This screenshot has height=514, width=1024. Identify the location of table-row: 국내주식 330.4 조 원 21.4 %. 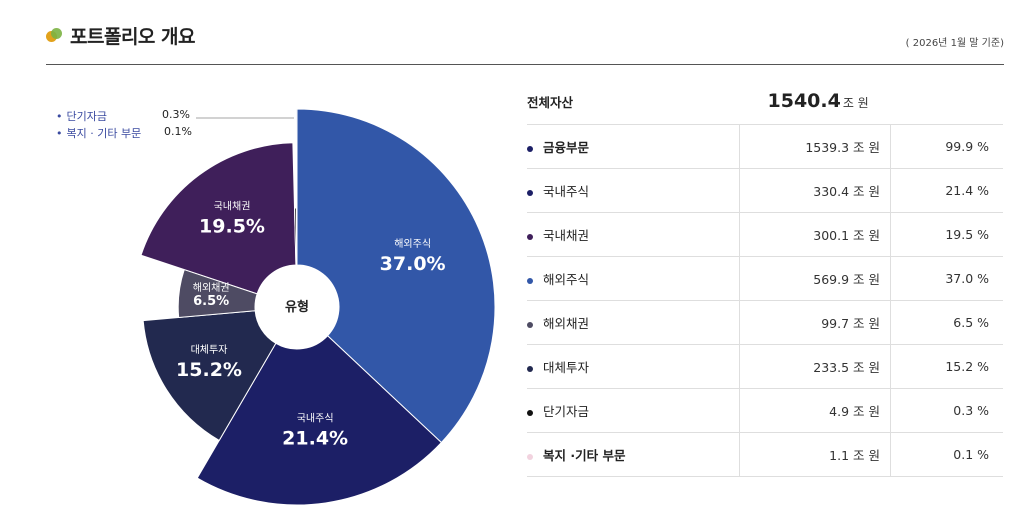
(765, 190).